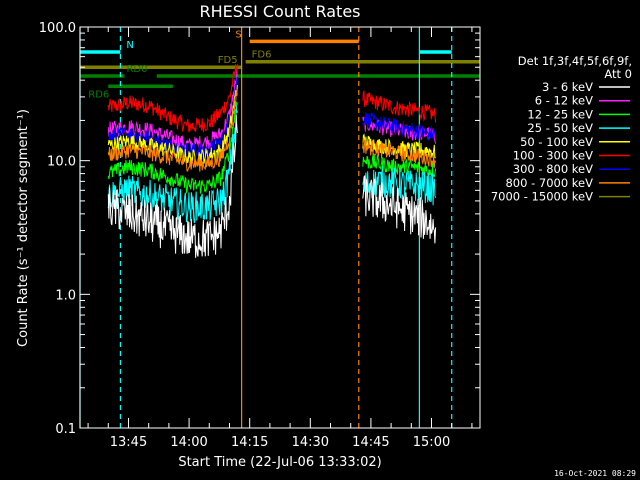 This screenshot has height=480, width=640. What do you see at coordinates (262, 55) in the screenshot?
I see `state-bar-label-fd6: FD6` at bounding box center [262, 55].